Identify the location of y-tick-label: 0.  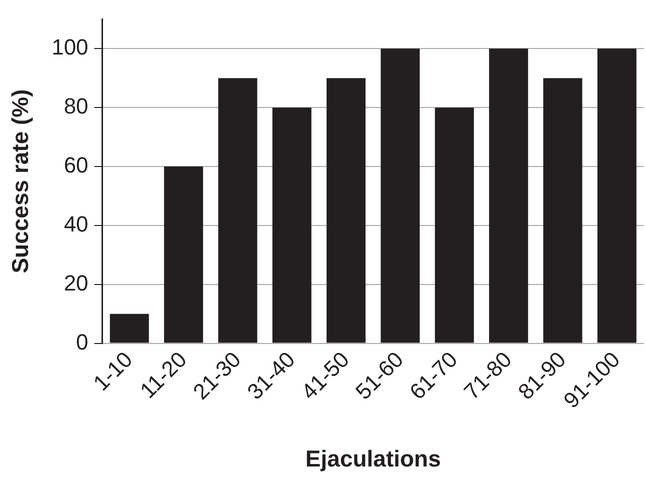
(82, 341).